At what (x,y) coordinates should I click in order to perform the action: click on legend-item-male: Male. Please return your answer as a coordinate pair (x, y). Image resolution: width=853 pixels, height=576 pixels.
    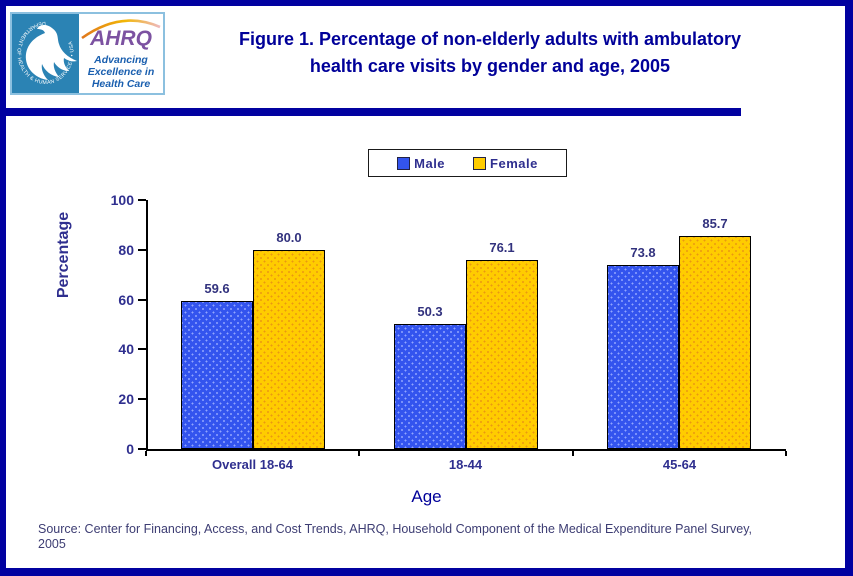
    Looking at the image, I should click on (421, 163).